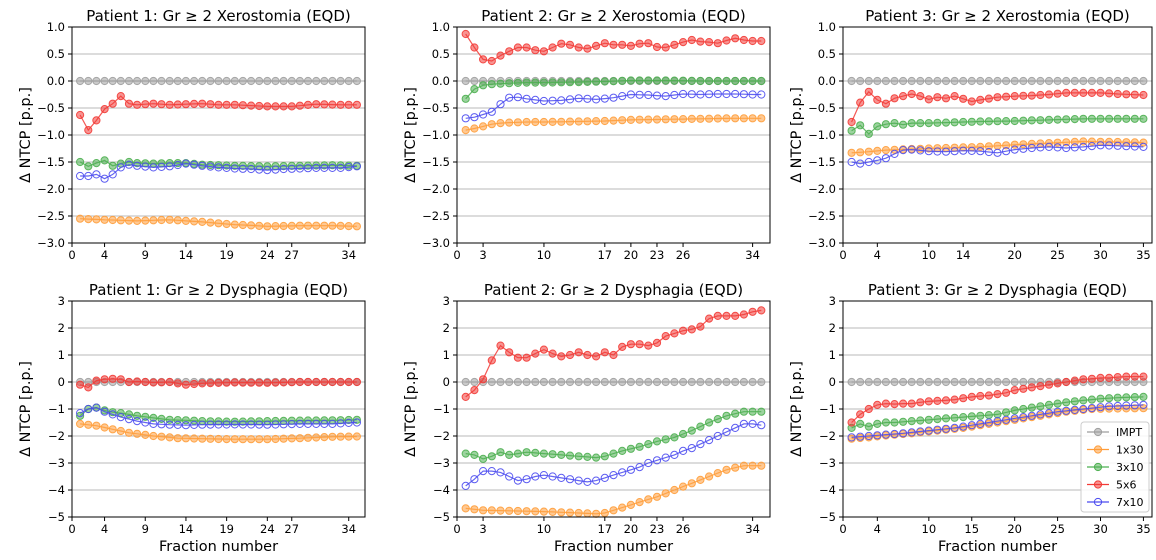  I want to click on series-line-7x10, so click(997, 154).